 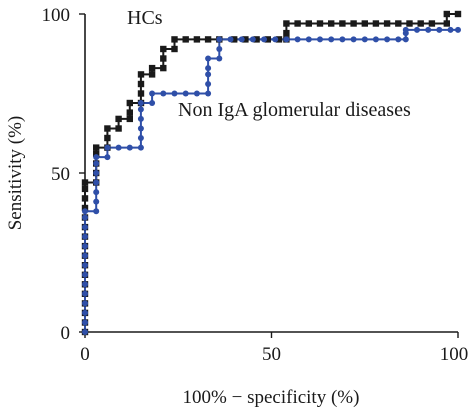 I want to click on y-tick-label-50: 50, so click(x=60, y=174).